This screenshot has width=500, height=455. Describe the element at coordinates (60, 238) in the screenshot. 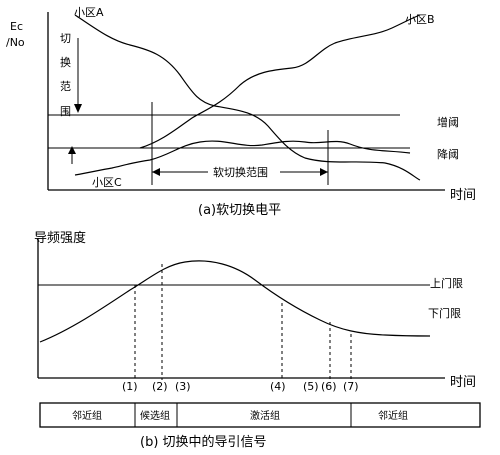

I see `diagram-b-y-label: 导频强度` at that location.